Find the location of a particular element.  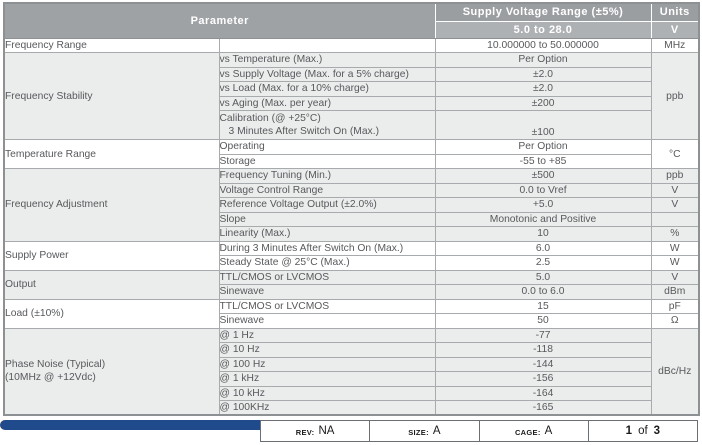

table-row: @ 100KHz -165 is located at coordinates (351, 408).